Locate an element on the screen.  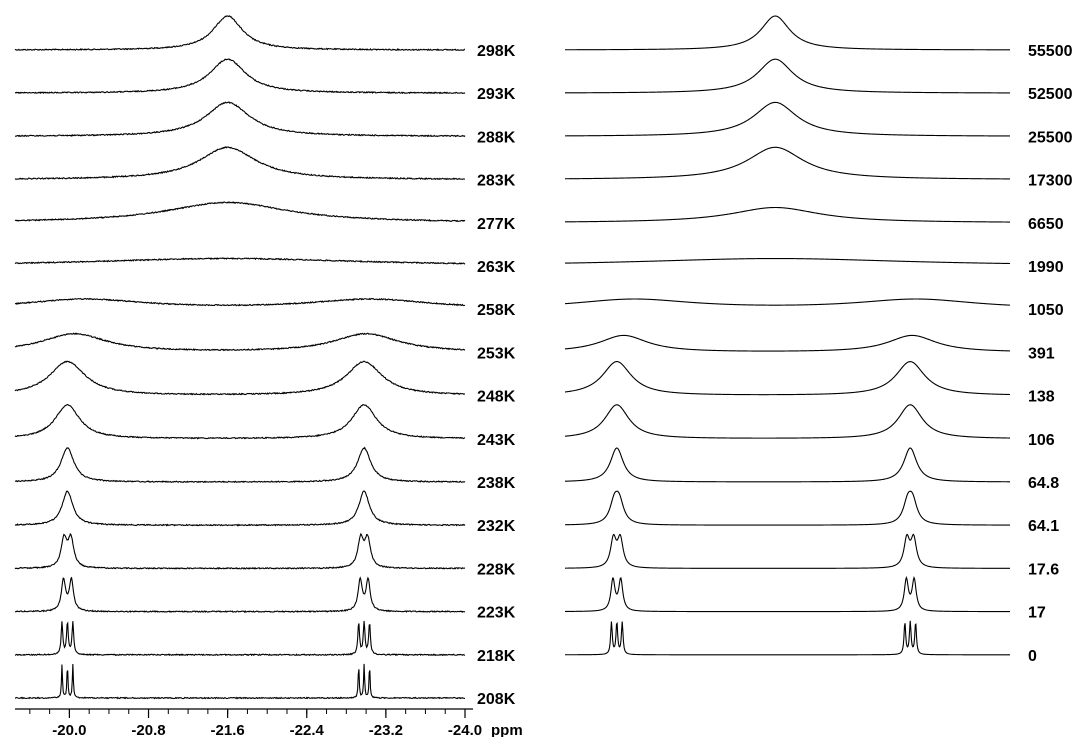
x-tick-label: -22.4 is located at coordinates (307, 729).